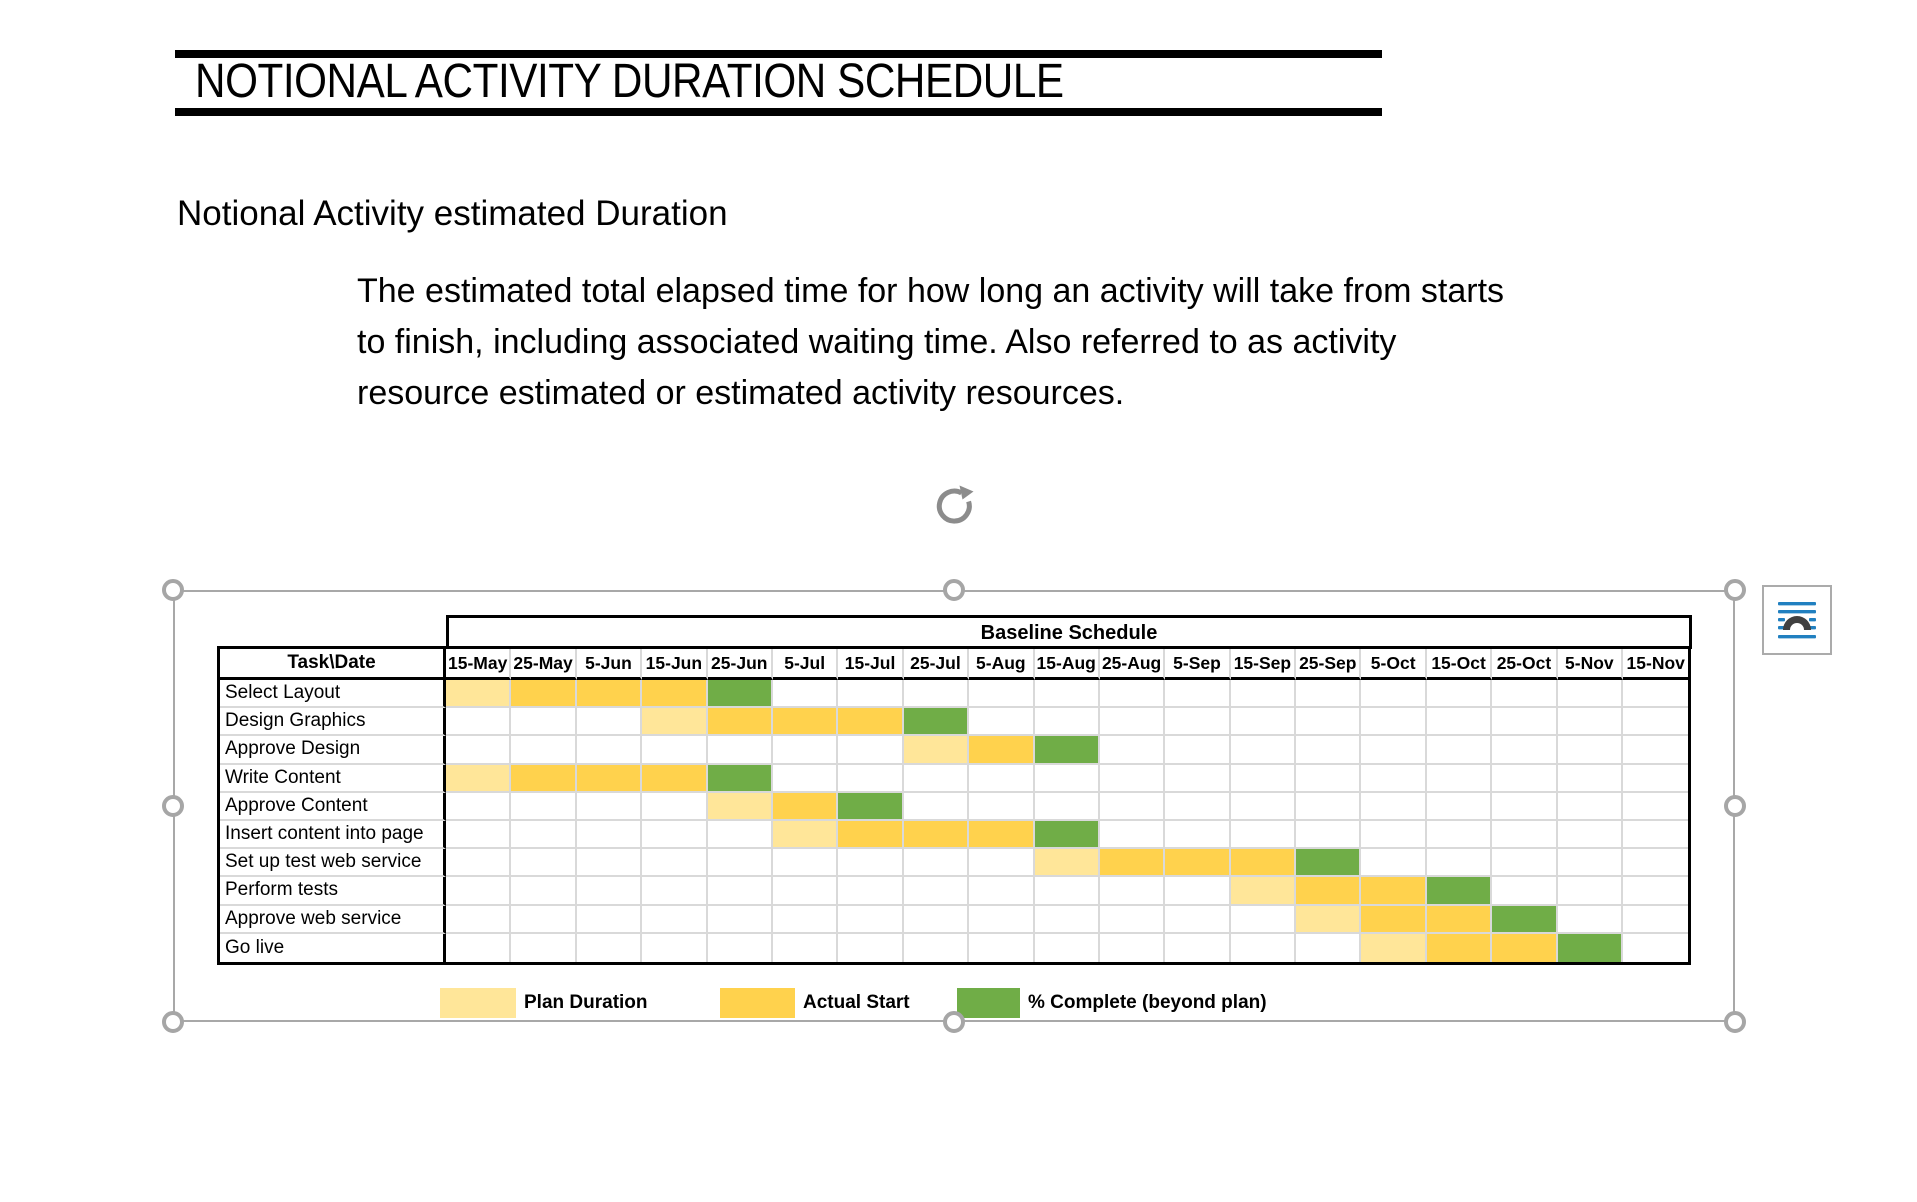  I want to click on date-header-cell: 5-Jul, so click(805, 664).